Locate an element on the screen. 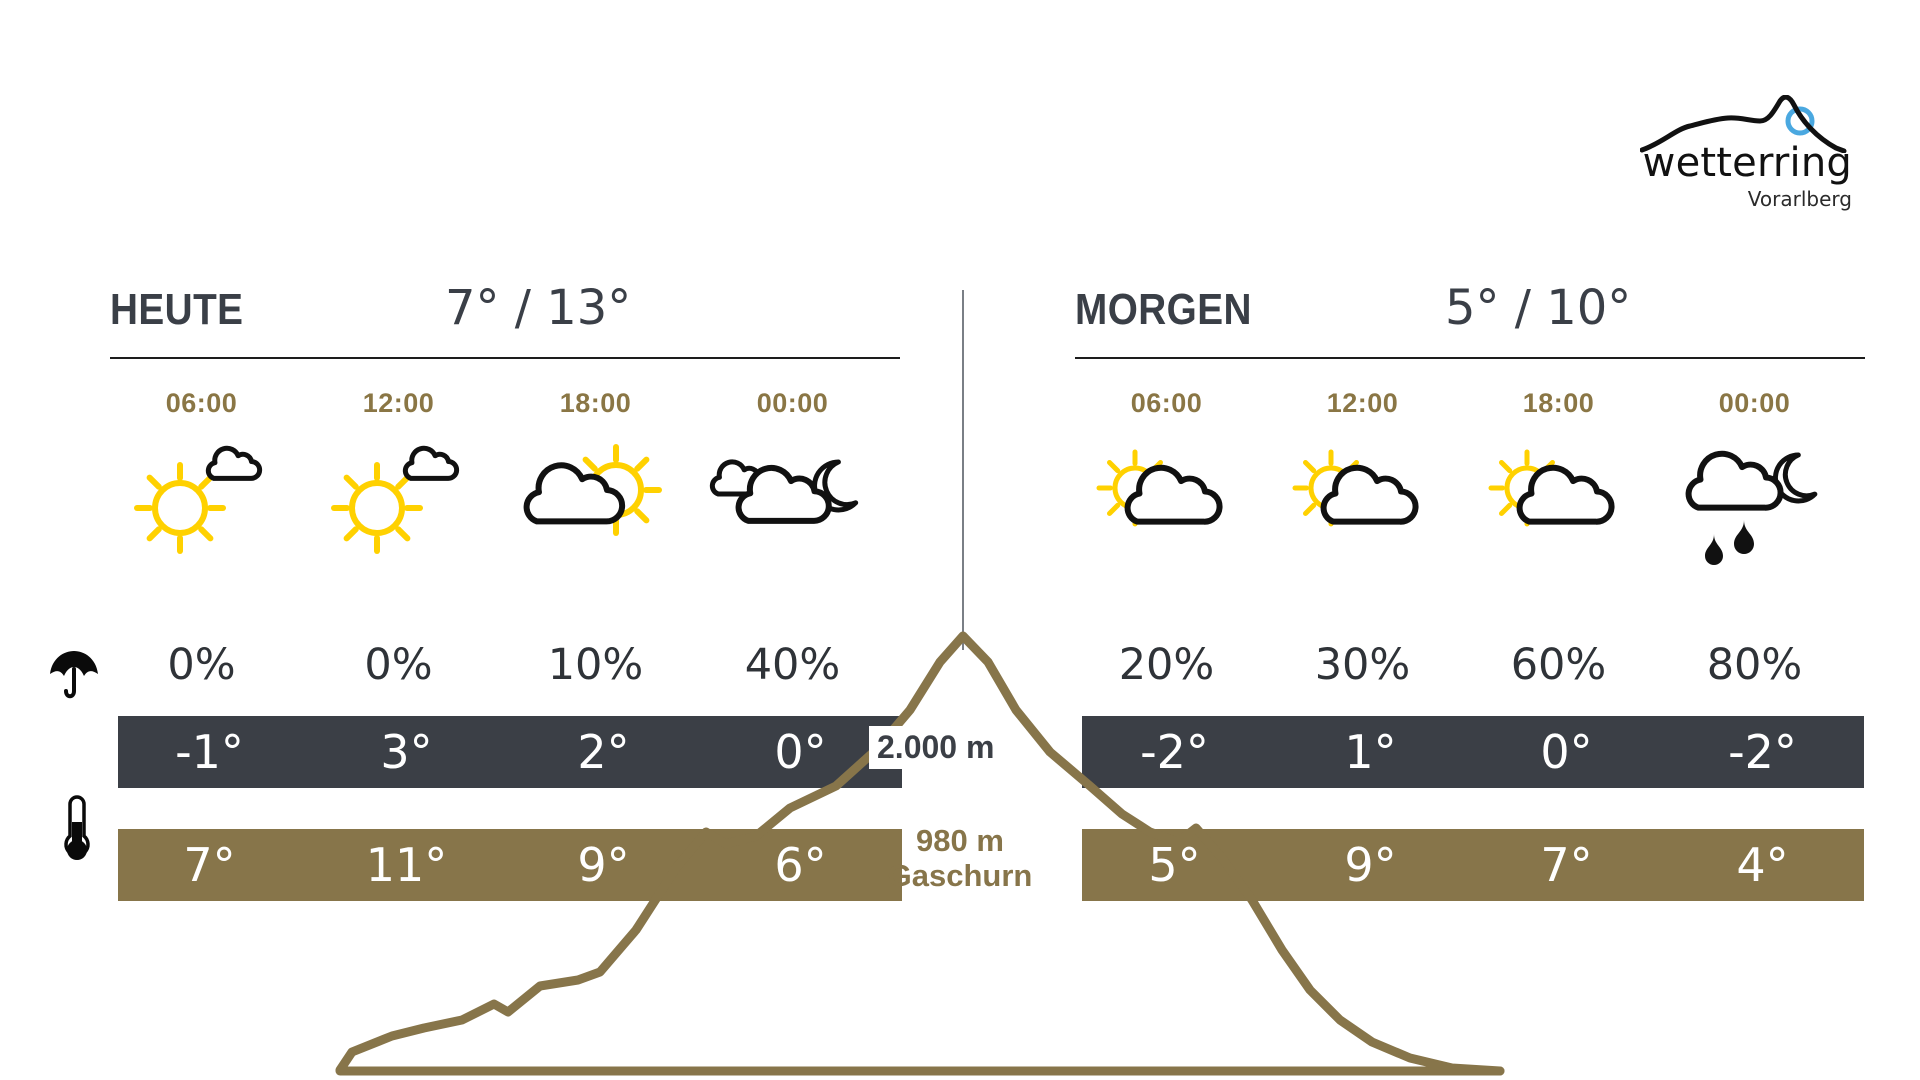  altitude-label-low: 980 m Gaschurn is located at coordinates (960, 858).